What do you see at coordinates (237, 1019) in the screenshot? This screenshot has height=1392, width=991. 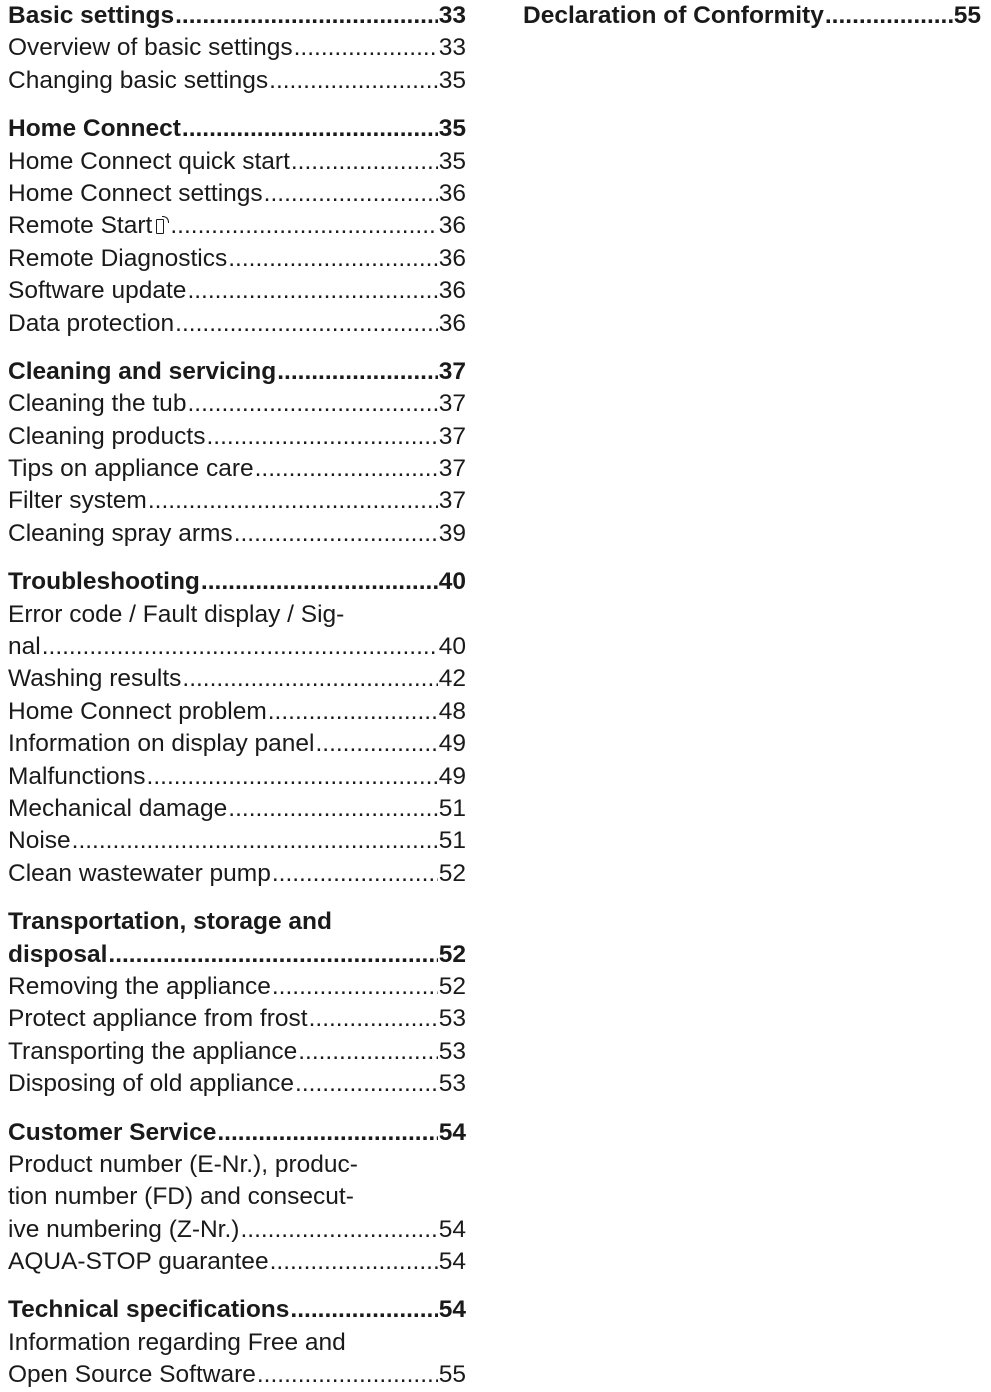 I see `toc-entry-protect-appliance-from-frost: Protect appliance from frost 53` at bounding box center [237, 1019].